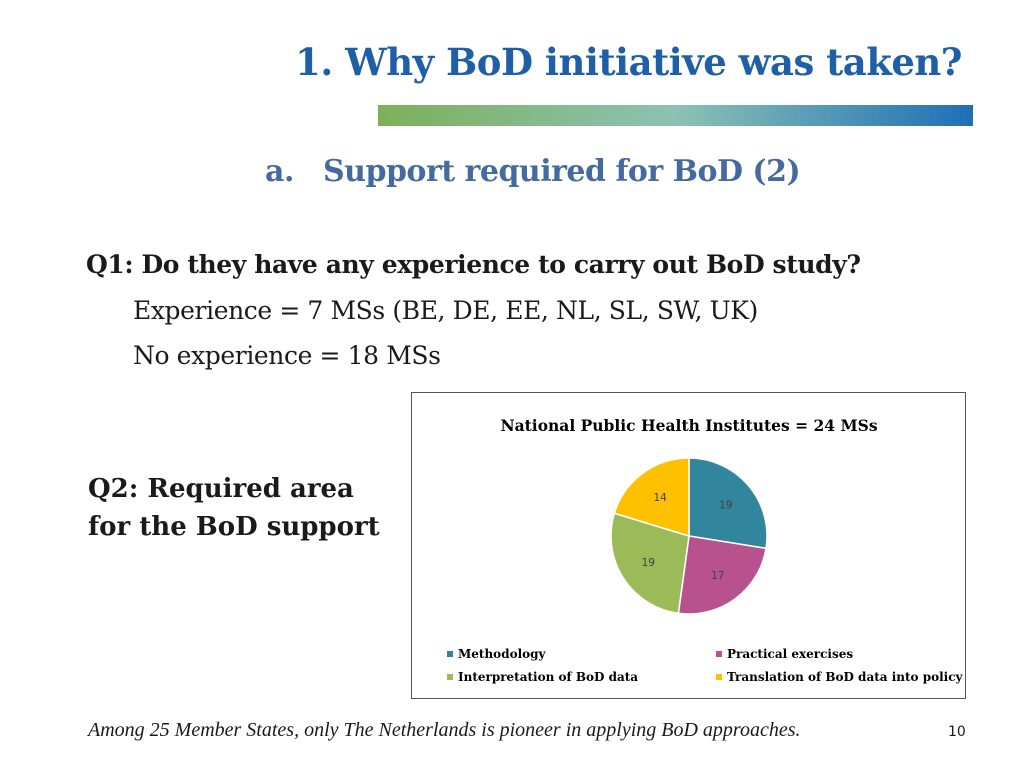 The image size is (1024, 768). I want to click on legend-label: Interpretation of BoD data, so click(548, 677).